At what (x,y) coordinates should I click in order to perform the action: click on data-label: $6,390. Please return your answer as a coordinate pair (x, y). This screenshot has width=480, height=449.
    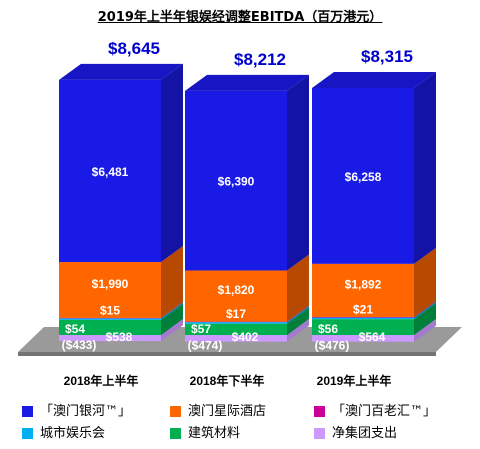
    Looking at the image, I should click on (236, 182).